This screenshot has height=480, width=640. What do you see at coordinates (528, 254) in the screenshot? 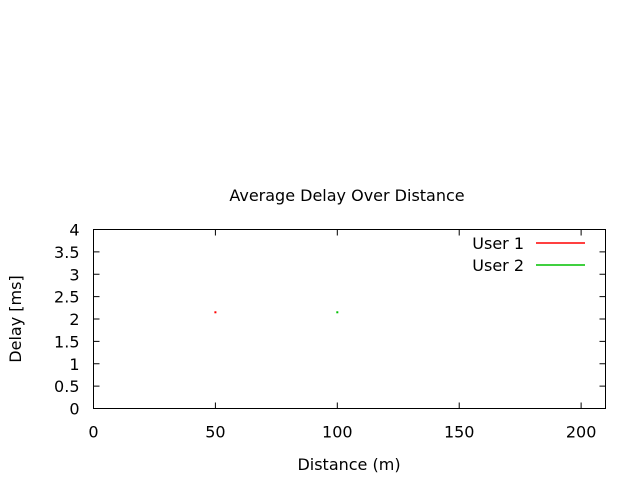
I see `legend: User 1 User 2` at bounding box center [528, 254].